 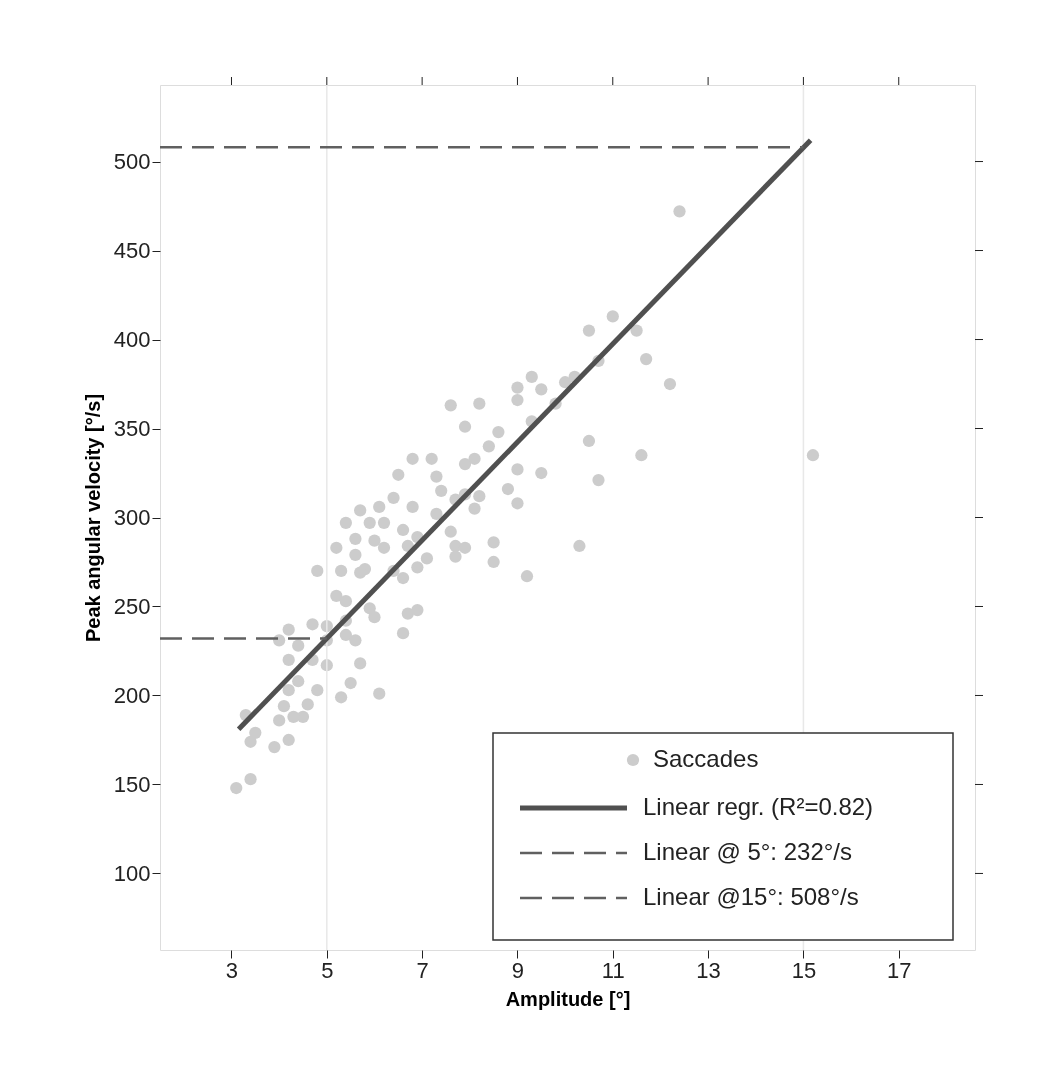 What do you see at coordinates (132, 251) in the screenshot?
I see `y-tick-label: 450` at bounding box center [132, 251].